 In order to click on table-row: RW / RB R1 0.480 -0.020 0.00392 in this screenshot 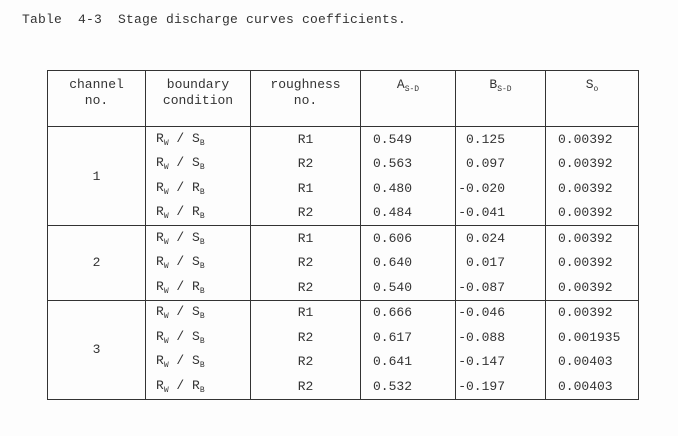, I will do `click(343, 188)`.